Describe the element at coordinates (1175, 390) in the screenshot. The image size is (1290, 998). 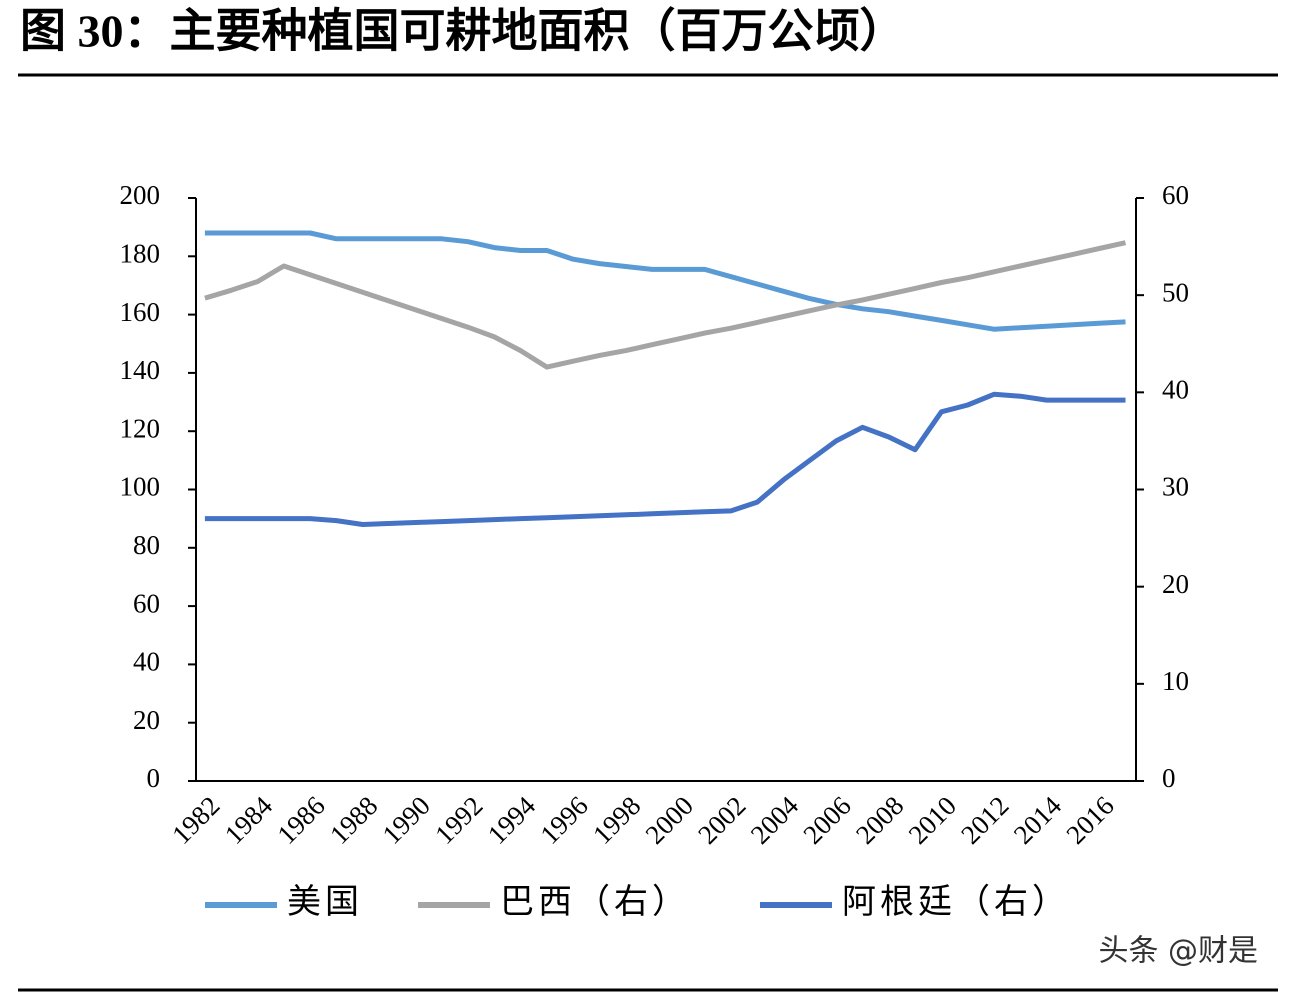
I see `y2-tick-label: 40` at that location.